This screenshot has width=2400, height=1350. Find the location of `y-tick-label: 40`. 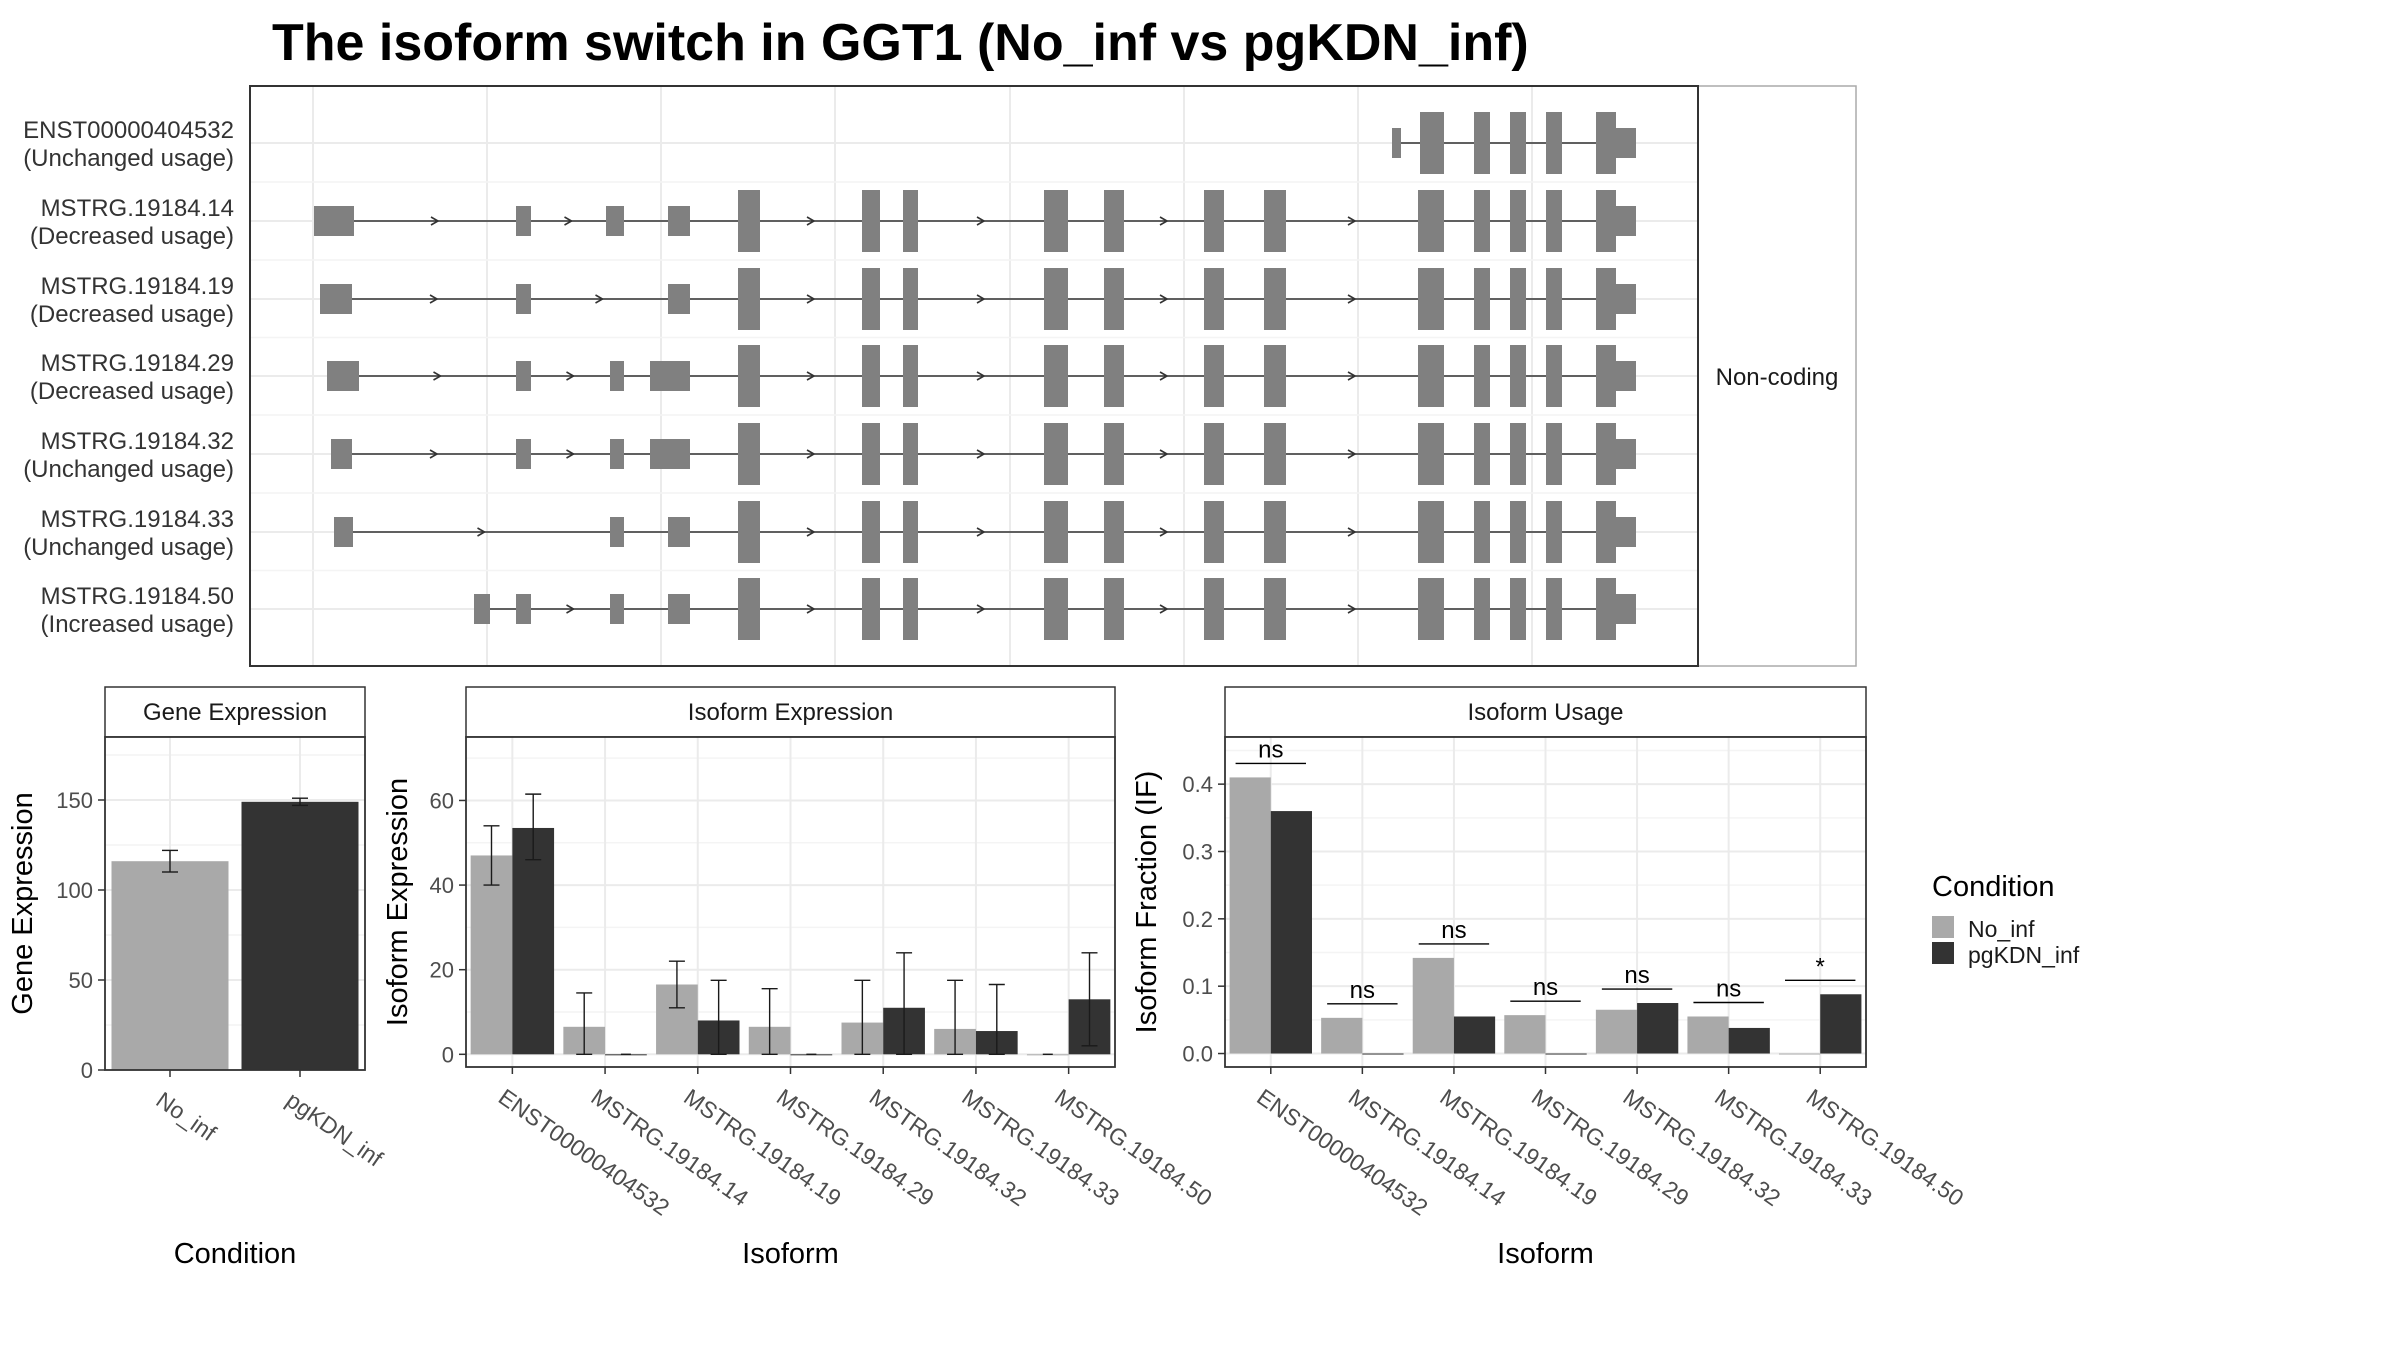

y-tick-label: 40 is located at coordinates (442, 885).